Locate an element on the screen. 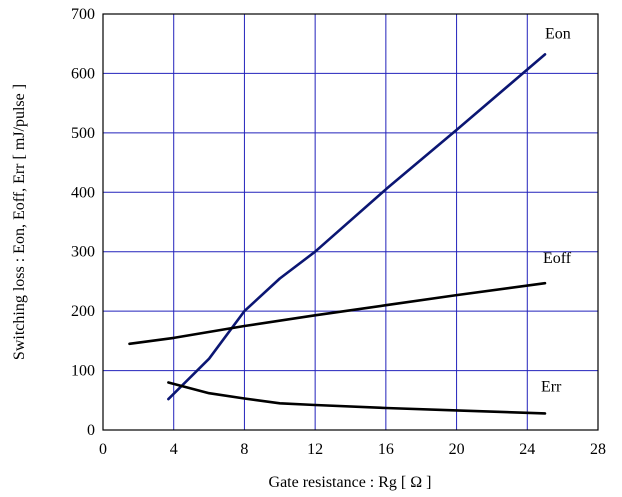 The image size is (622, 497). y-tick-label: 300 is located at coordinates (83, 252).